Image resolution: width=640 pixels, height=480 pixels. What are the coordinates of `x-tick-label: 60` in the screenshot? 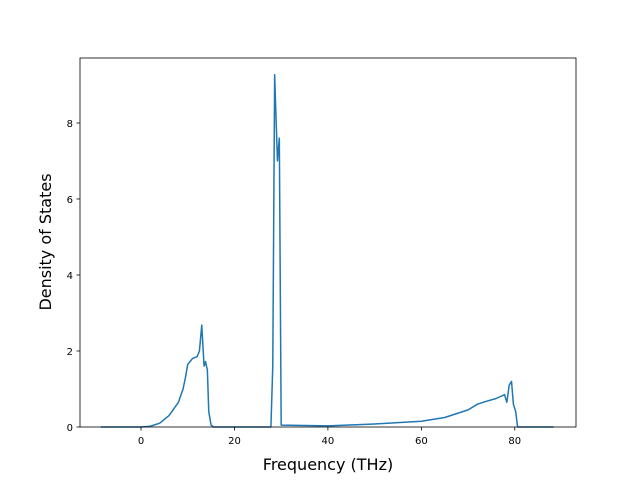 It's located at (421, 441).